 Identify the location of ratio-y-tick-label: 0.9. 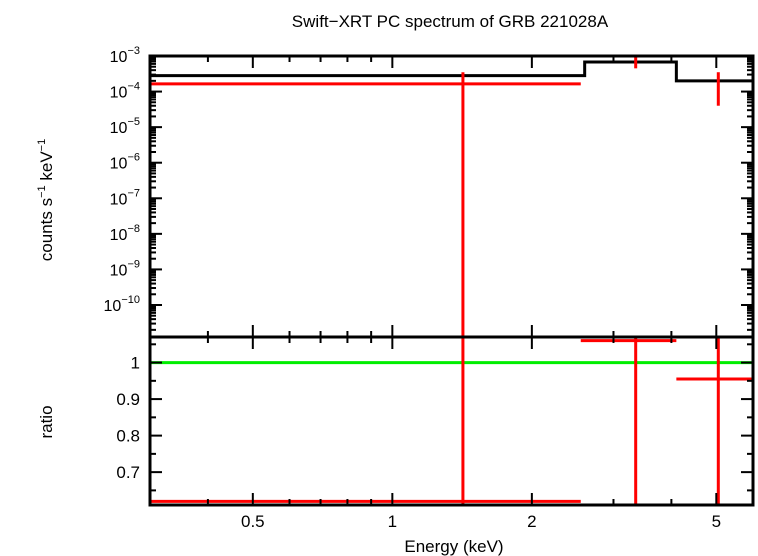
(128, 399).